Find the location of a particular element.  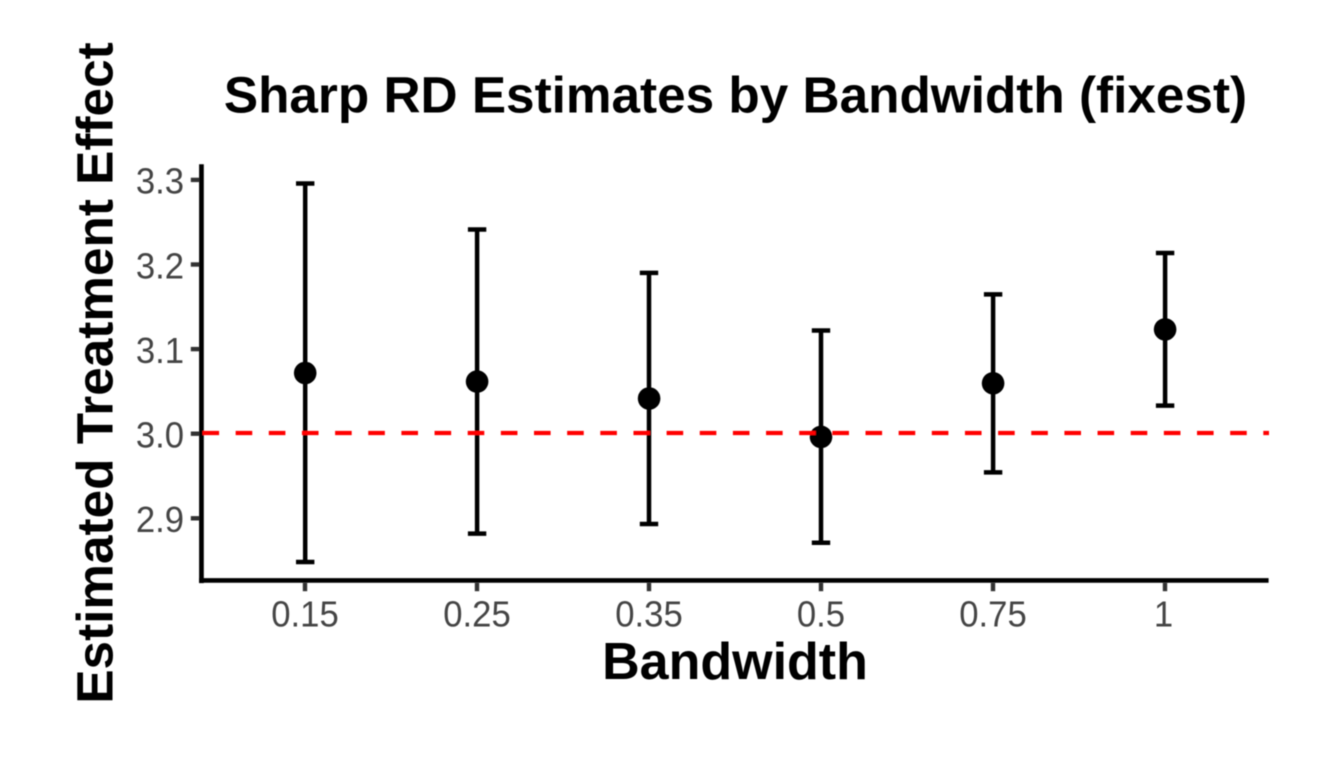

svg-text: 2.9 is located at coordinates (160, 519).